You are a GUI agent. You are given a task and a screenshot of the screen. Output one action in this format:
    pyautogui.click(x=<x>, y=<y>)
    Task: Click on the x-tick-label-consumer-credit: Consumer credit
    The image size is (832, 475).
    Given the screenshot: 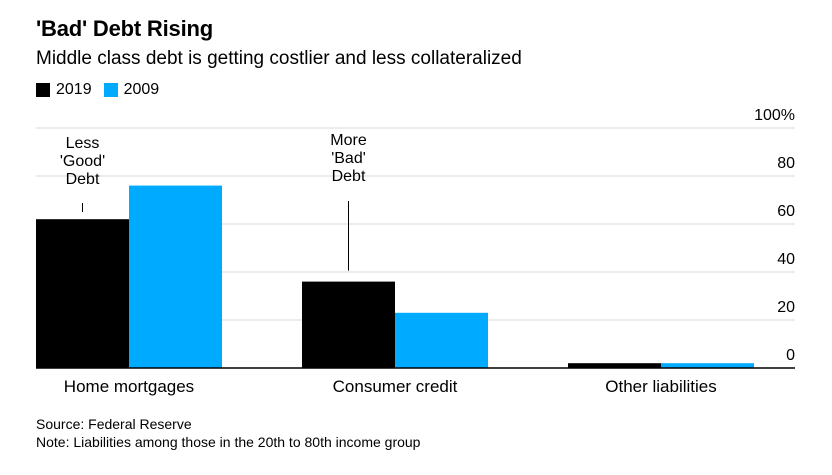 What is the action you would take?
    pyautogui.click(x=395, y=386)
    